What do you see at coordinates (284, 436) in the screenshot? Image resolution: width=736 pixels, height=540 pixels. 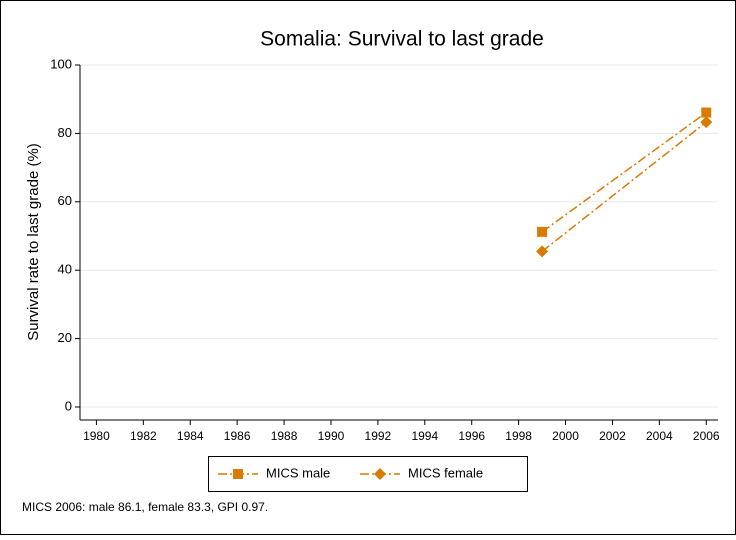 I see `x-tick-label: 1988` at bounding box center [284, 436].